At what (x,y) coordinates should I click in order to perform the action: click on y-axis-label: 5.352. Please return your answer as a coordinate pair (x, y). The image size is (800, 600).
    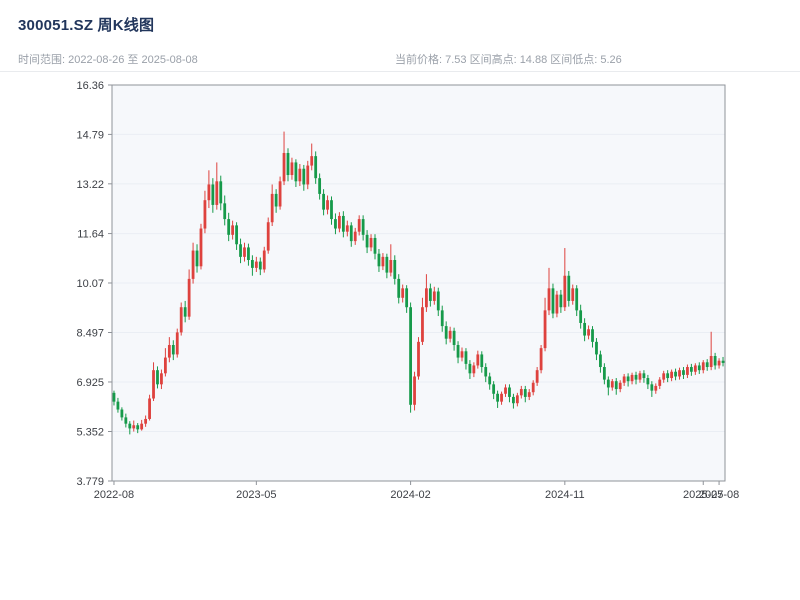
    Looking at the image, I should click on (90, 432).